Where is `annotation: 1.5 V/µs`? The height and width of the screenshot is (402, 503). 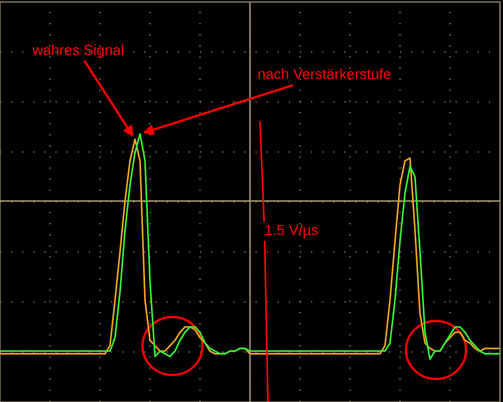
annotation: 1.5 V/µs is located at coordinates (292, 231).